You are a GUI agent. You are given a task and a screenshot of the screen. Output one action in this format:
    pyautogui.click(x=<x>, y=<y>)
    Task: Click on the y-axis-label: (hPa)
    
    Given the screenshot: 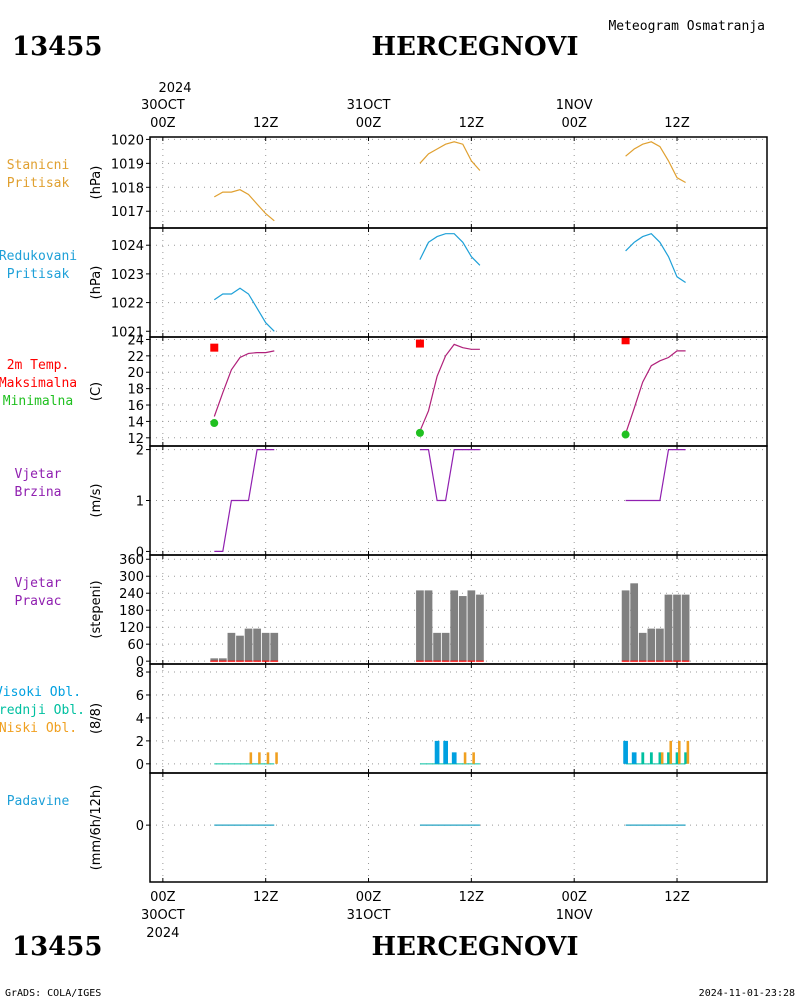 What is the action you would take?
    pyautogui.click(x=96, y=183)
    